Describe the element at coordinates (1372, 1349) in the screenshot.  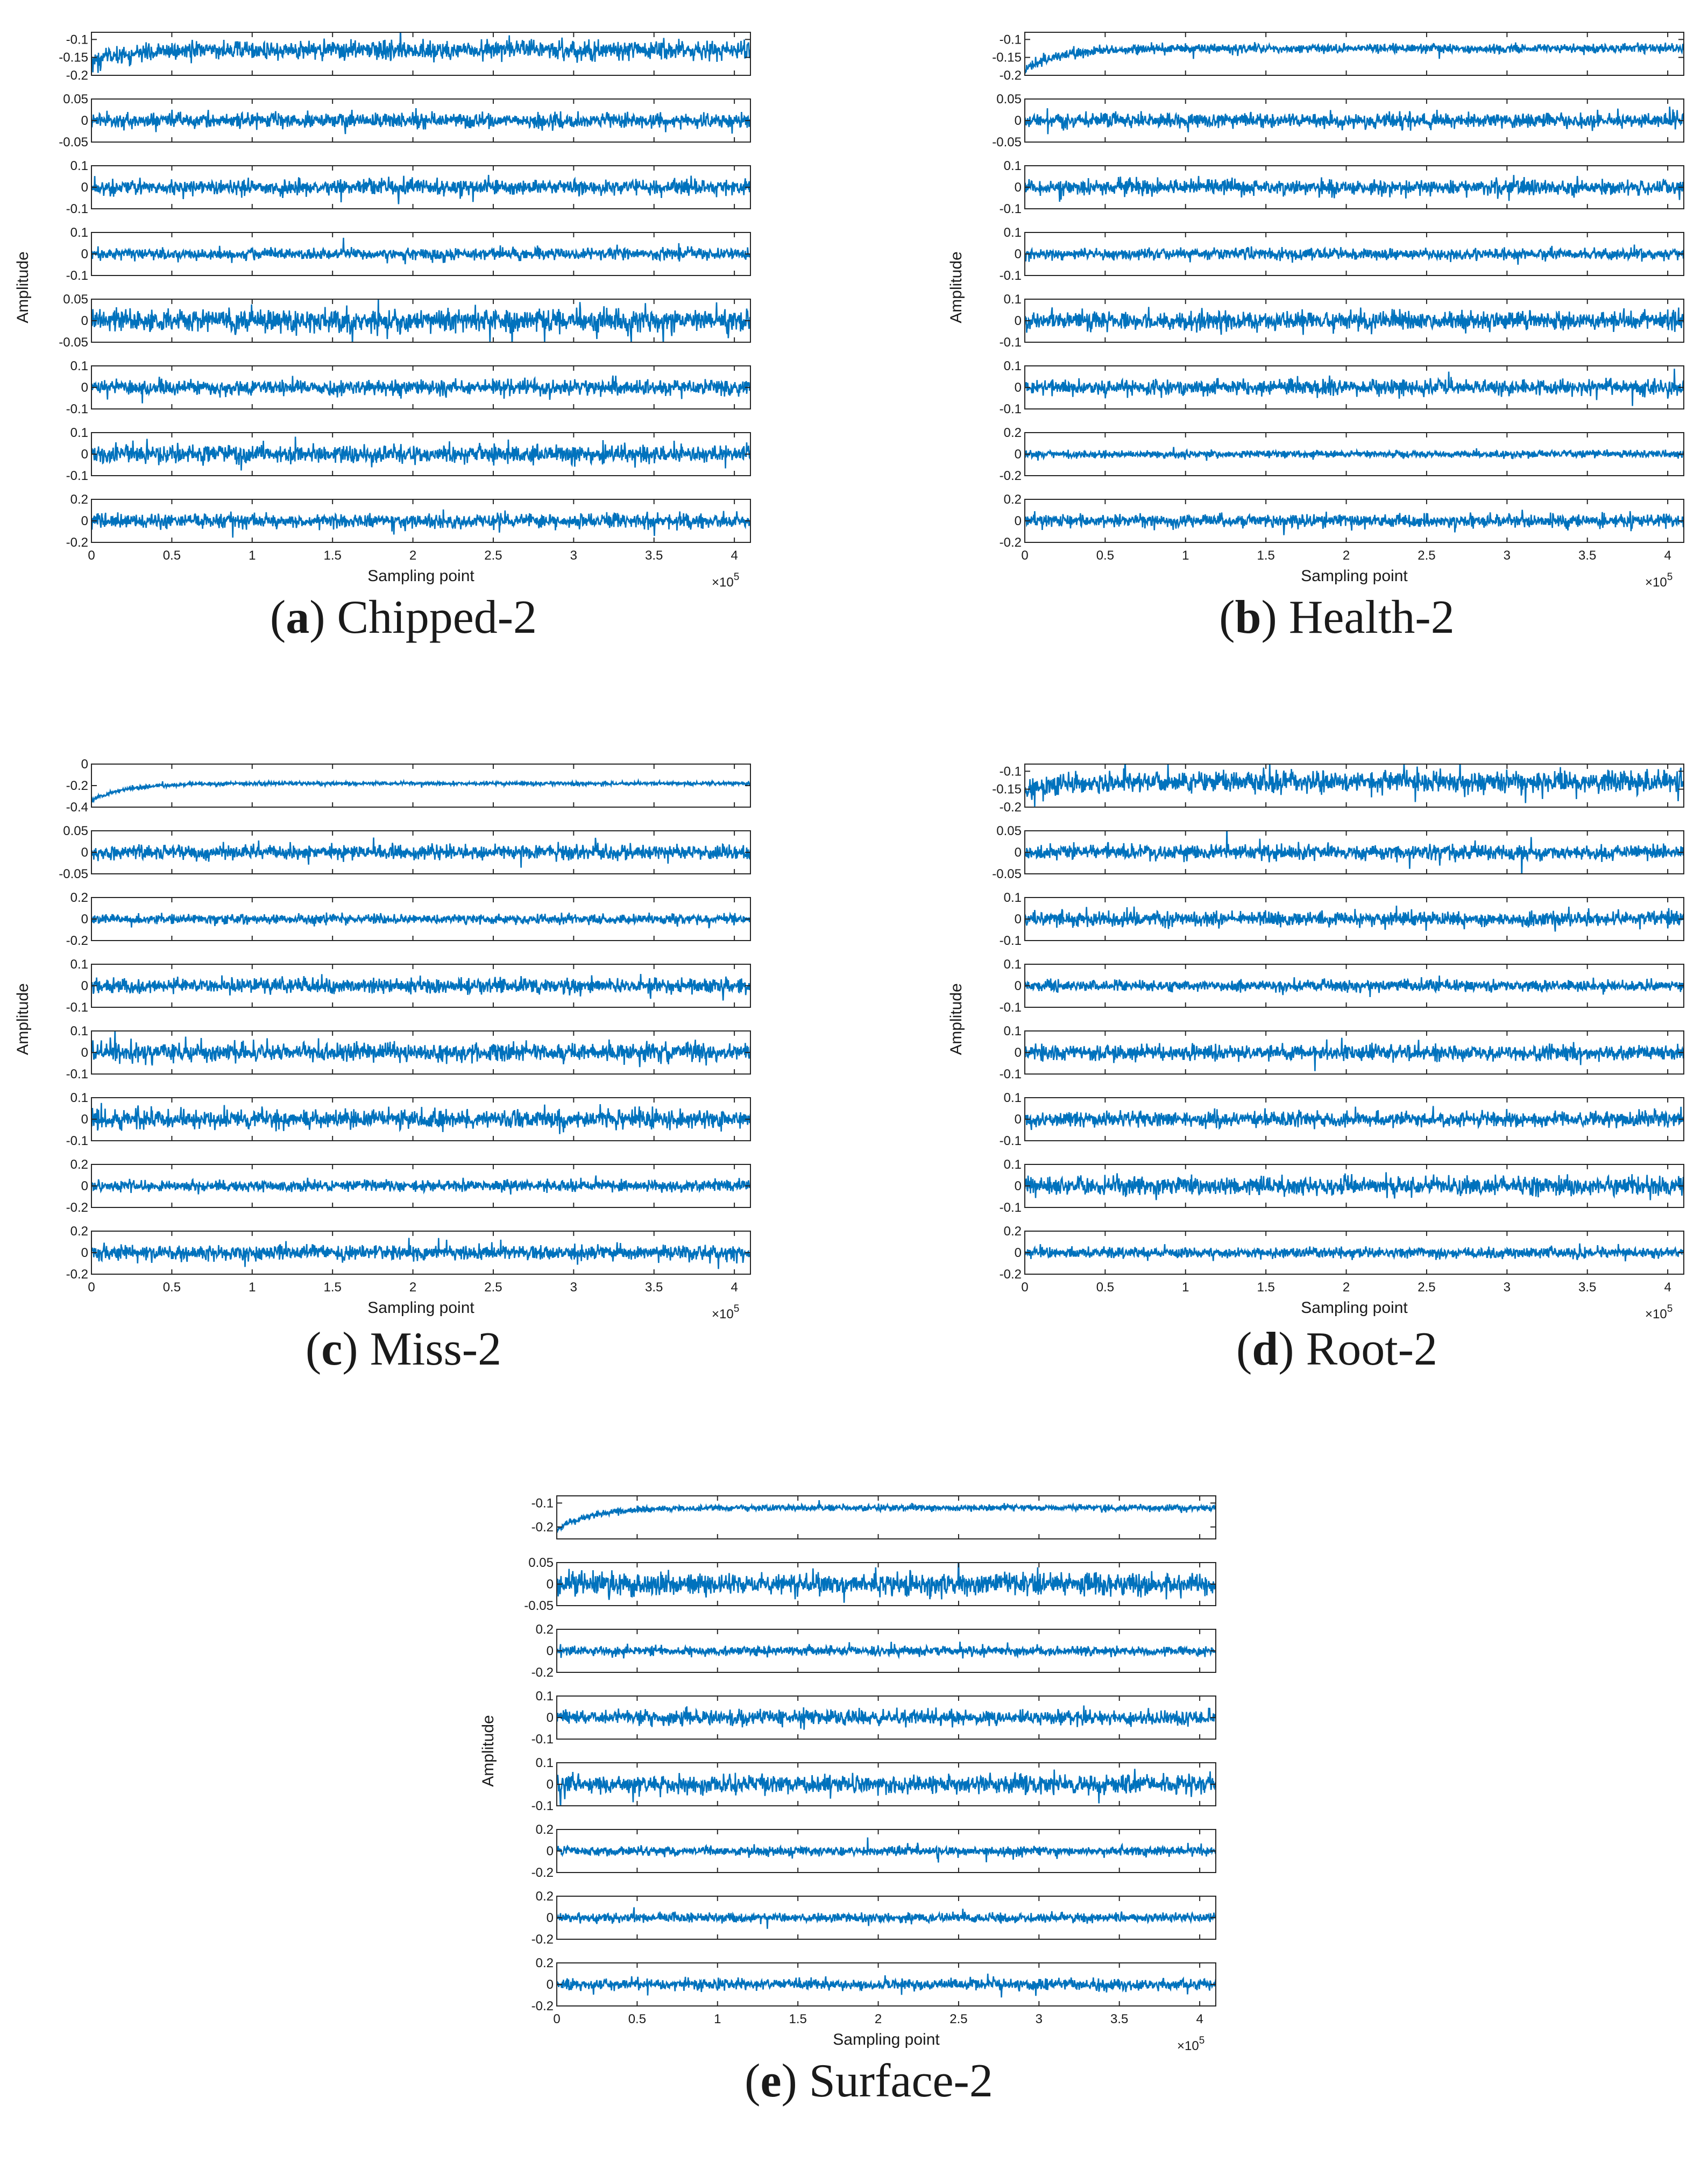
I see `caption-text: Root-2` at that location.